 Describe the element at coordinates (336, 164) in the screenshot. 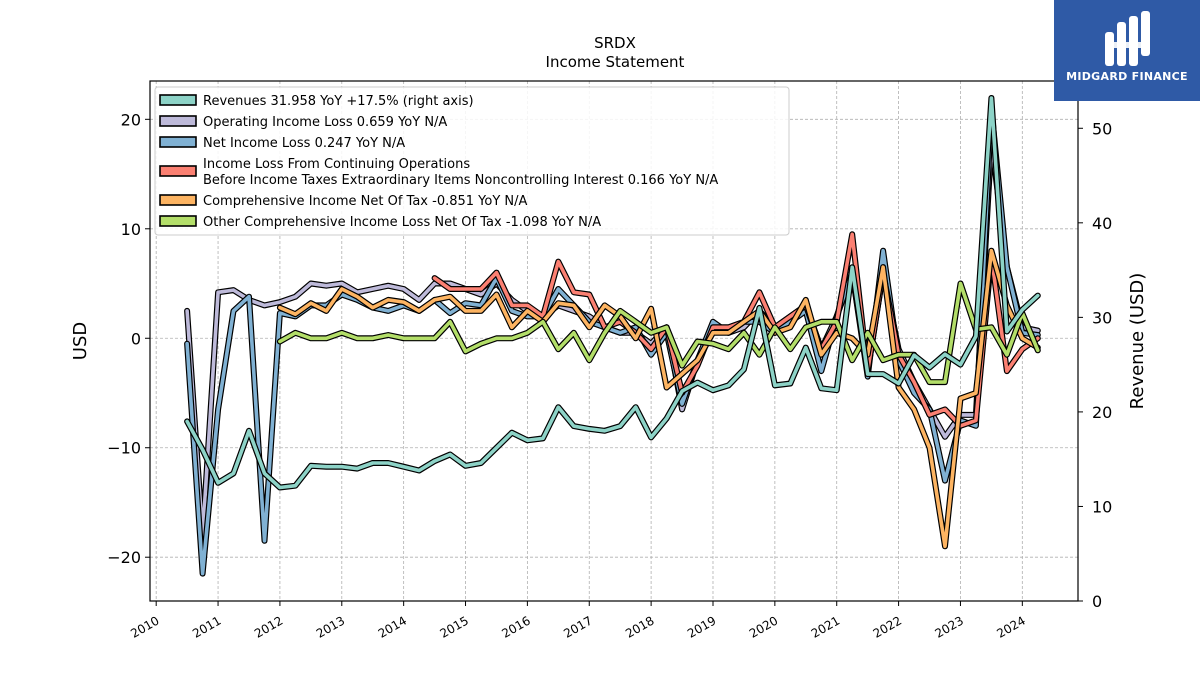

I see `legend-label: Income Loss From Continuing Operations` at that location.